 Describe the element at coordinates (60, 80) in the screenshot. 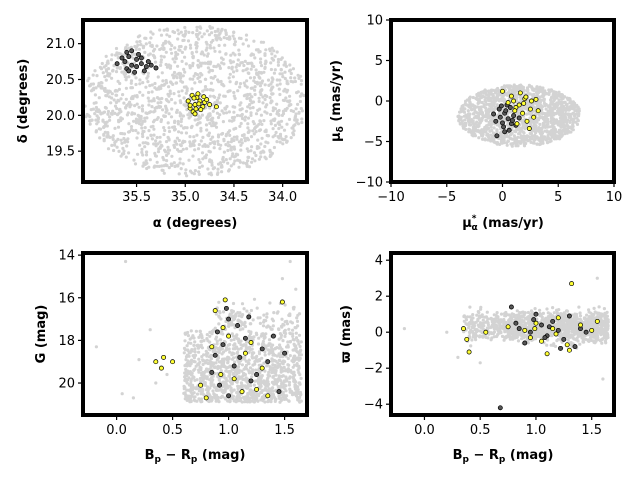

I see `y-tick-label: 20.5` at that location.